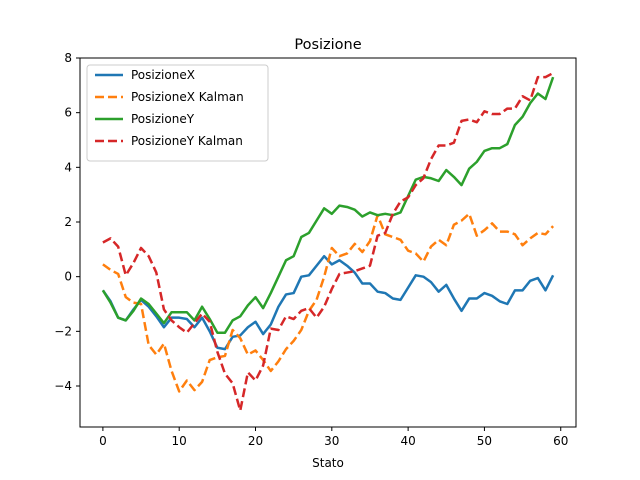 This screenshot has height=480, width=640. I want to click on x-tick-label-4: 40, so click(407, 441).